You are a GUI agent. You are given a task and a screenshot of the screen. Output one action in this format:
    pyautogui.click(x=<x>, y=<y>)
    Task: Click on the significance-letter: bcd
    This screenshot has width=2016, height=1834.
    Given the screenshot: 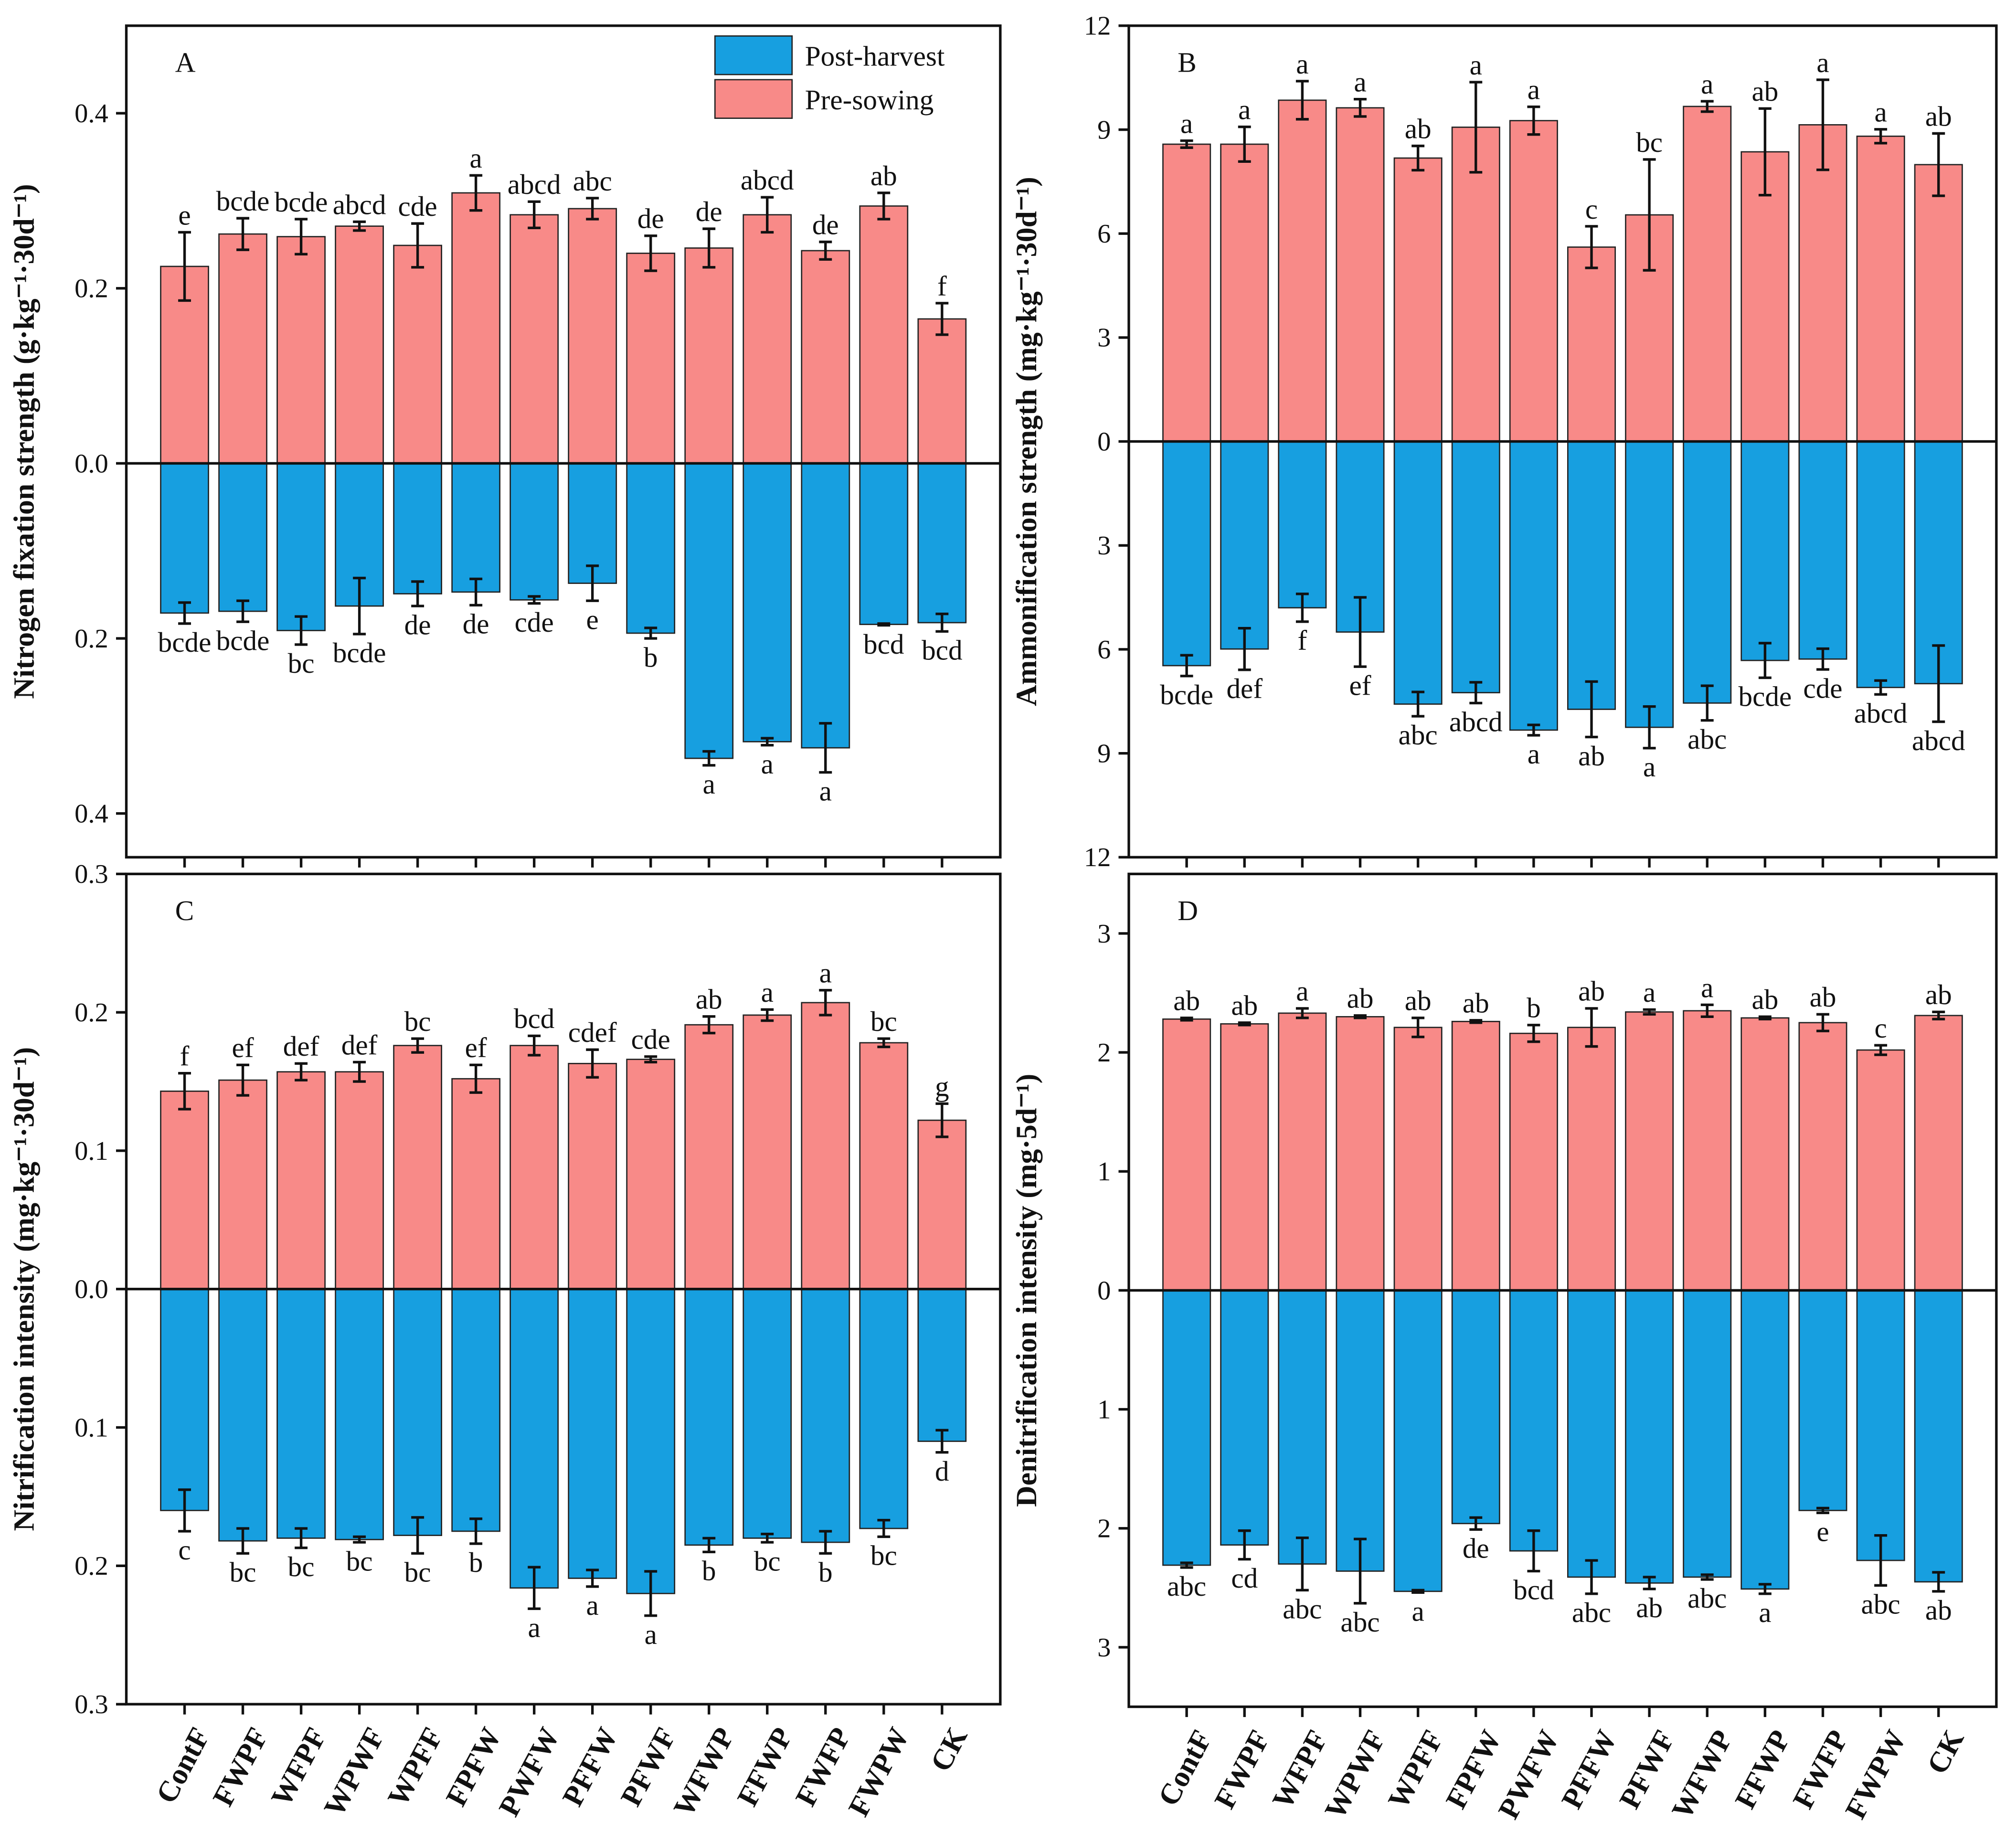 What is the action you would take?
    pyautogui.click(x=534, y=1018)
    